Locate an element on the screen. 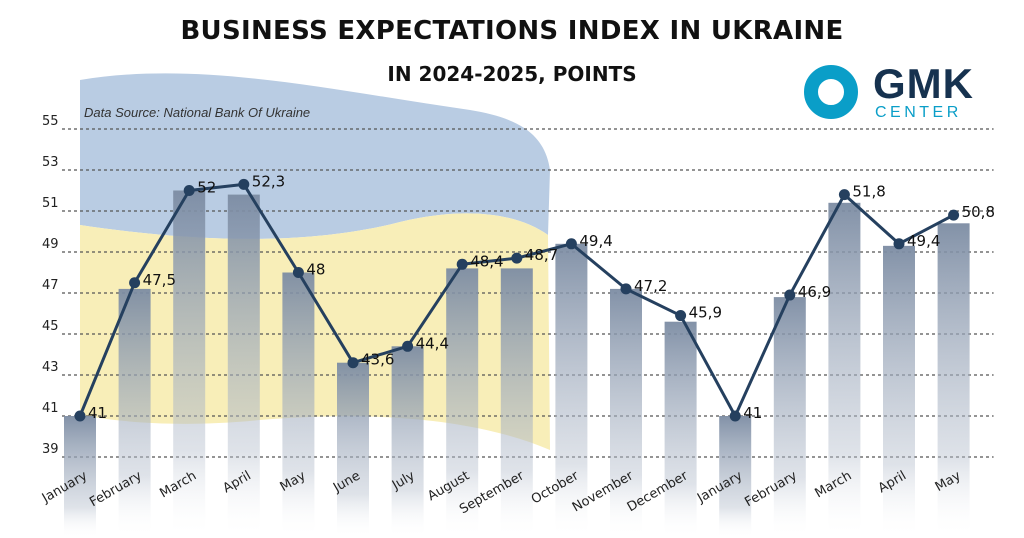  y-tick-label: 41 is located at coordinates (50, 408).